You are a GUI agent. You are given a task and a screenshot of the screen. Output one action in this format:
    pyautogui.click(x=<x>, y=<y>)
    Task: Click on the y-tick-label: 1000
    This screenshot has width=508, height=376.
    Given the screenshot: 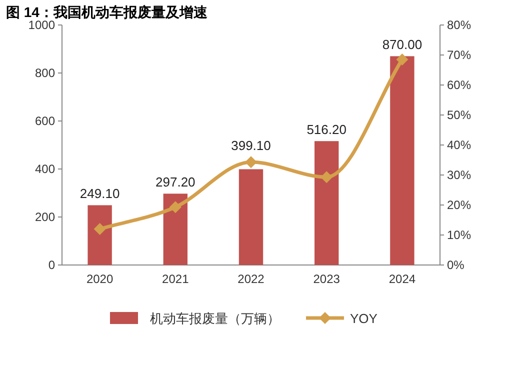 What is the action you would take?
    pyautogui.click(x=42, y=25)
    